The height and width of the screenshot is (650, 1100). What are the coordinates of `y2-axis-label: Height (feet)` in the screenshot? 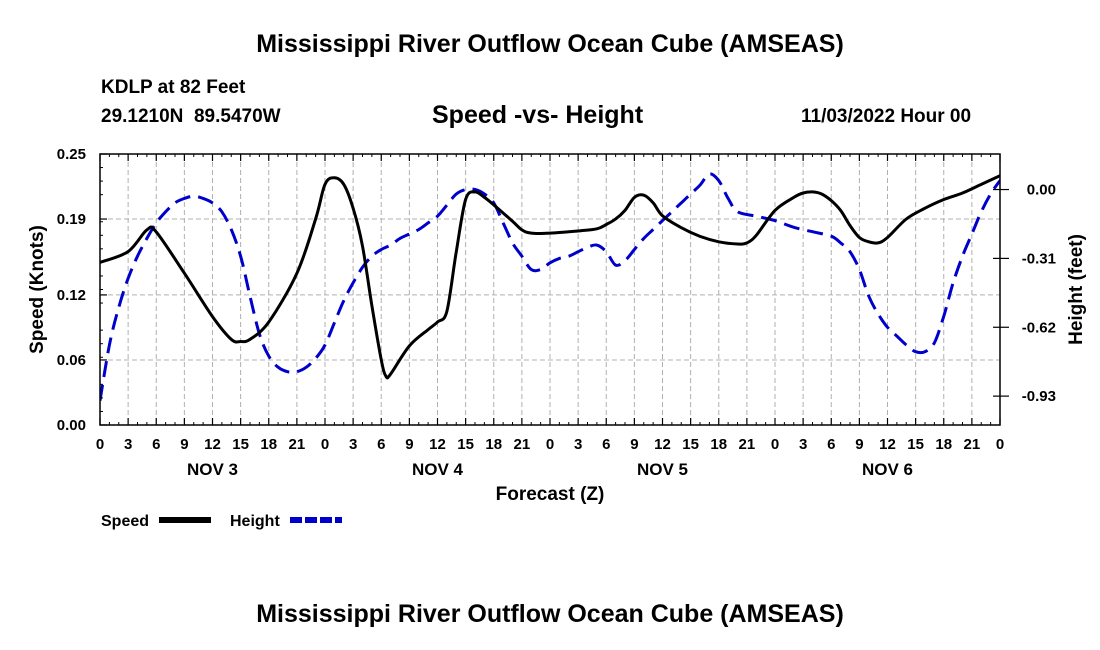 It's located at (1076, 289).